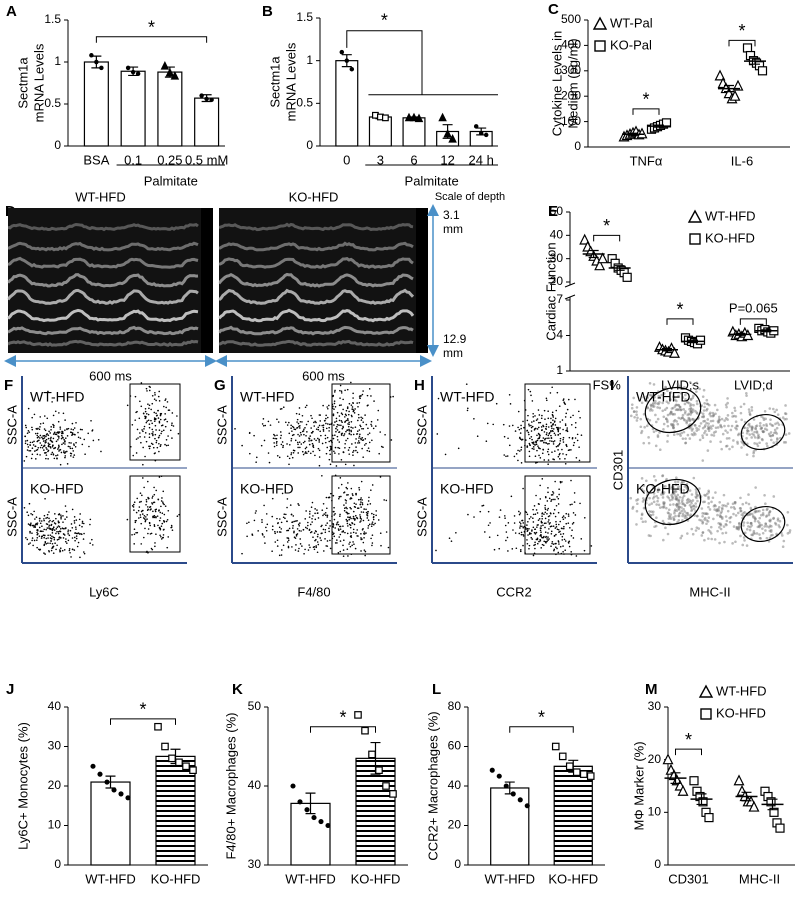  What do you see at coordinates (573, 815) in the screenshot?
I see `bar` at bounding box center [573, 815].